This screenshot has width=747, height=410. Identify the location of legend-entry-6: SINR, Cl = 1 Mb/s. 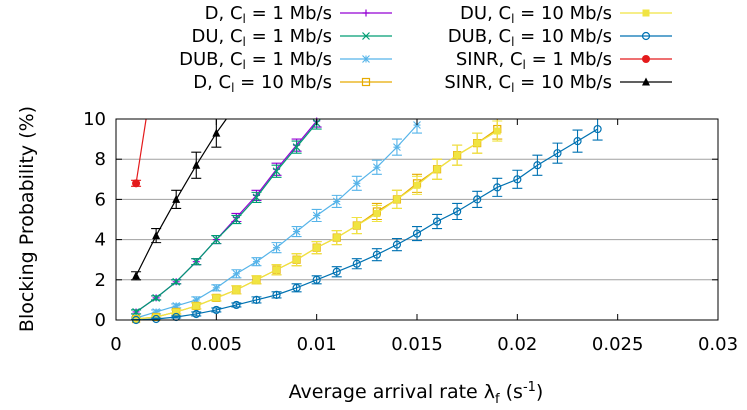
(564, 60).